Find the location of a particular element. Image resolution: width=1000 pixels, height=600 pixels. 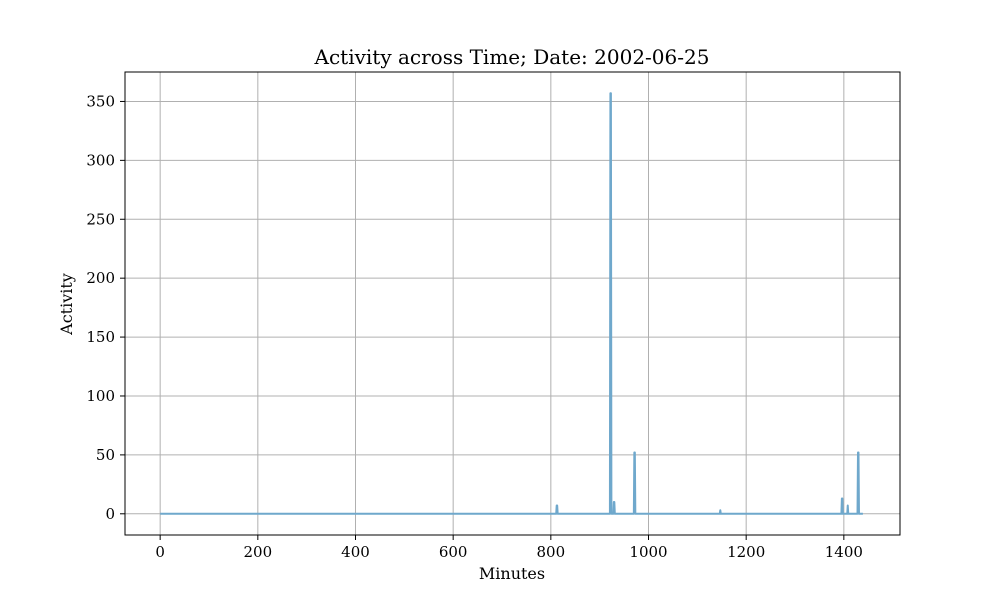

y-tick-label: 100 is located at coordinates (100, 396).